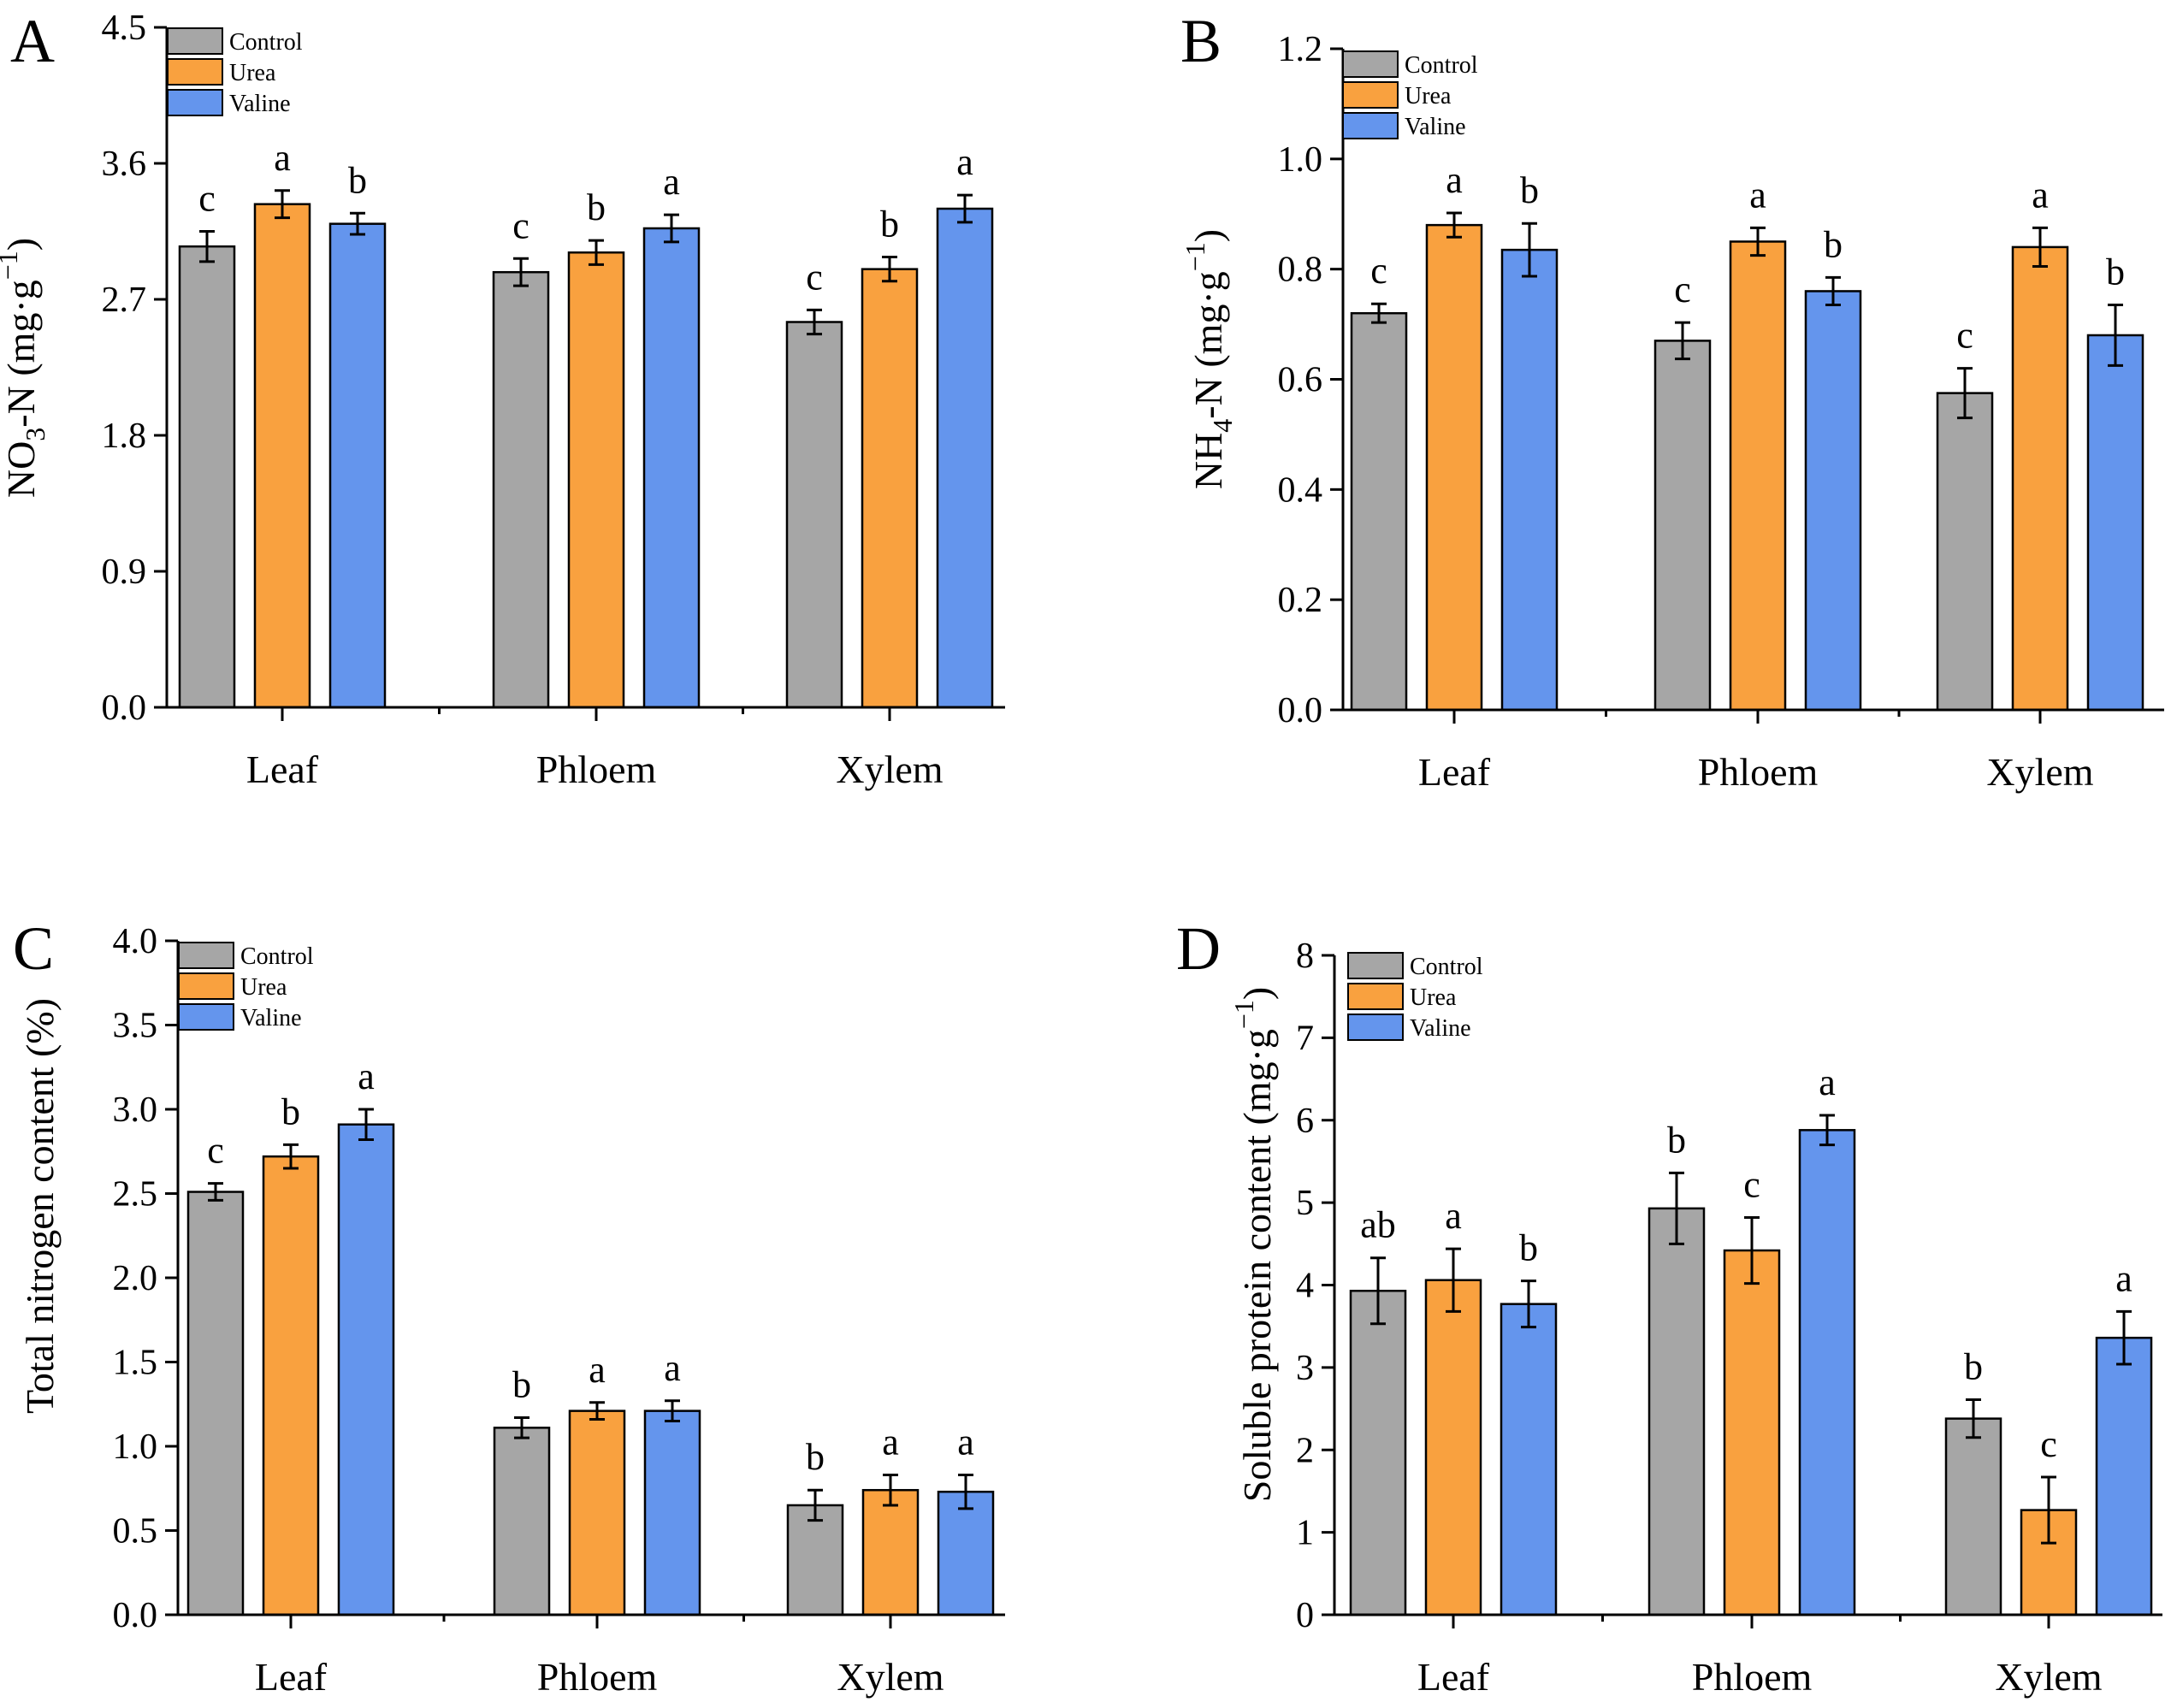 Image resolution: width=2171 pixels, height=1708 pixels. Describe the element at coordinates (1305, 1450) in the screenshot. I see `y-tick-label: 2` at that location.